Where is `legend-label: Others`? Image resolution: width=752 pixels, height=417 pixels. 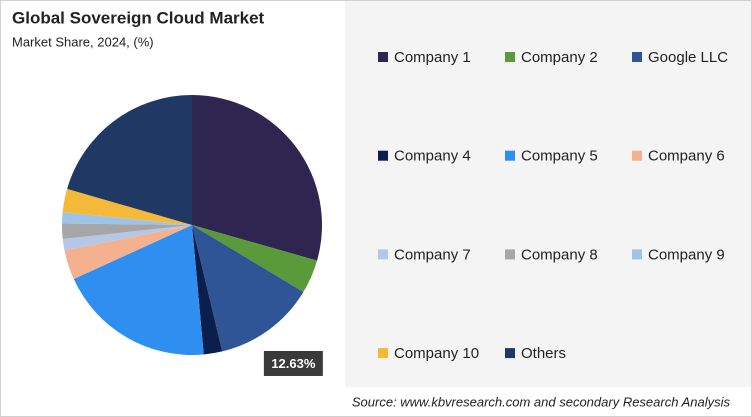
legend-label: Others is located at coordinates (543, 353).